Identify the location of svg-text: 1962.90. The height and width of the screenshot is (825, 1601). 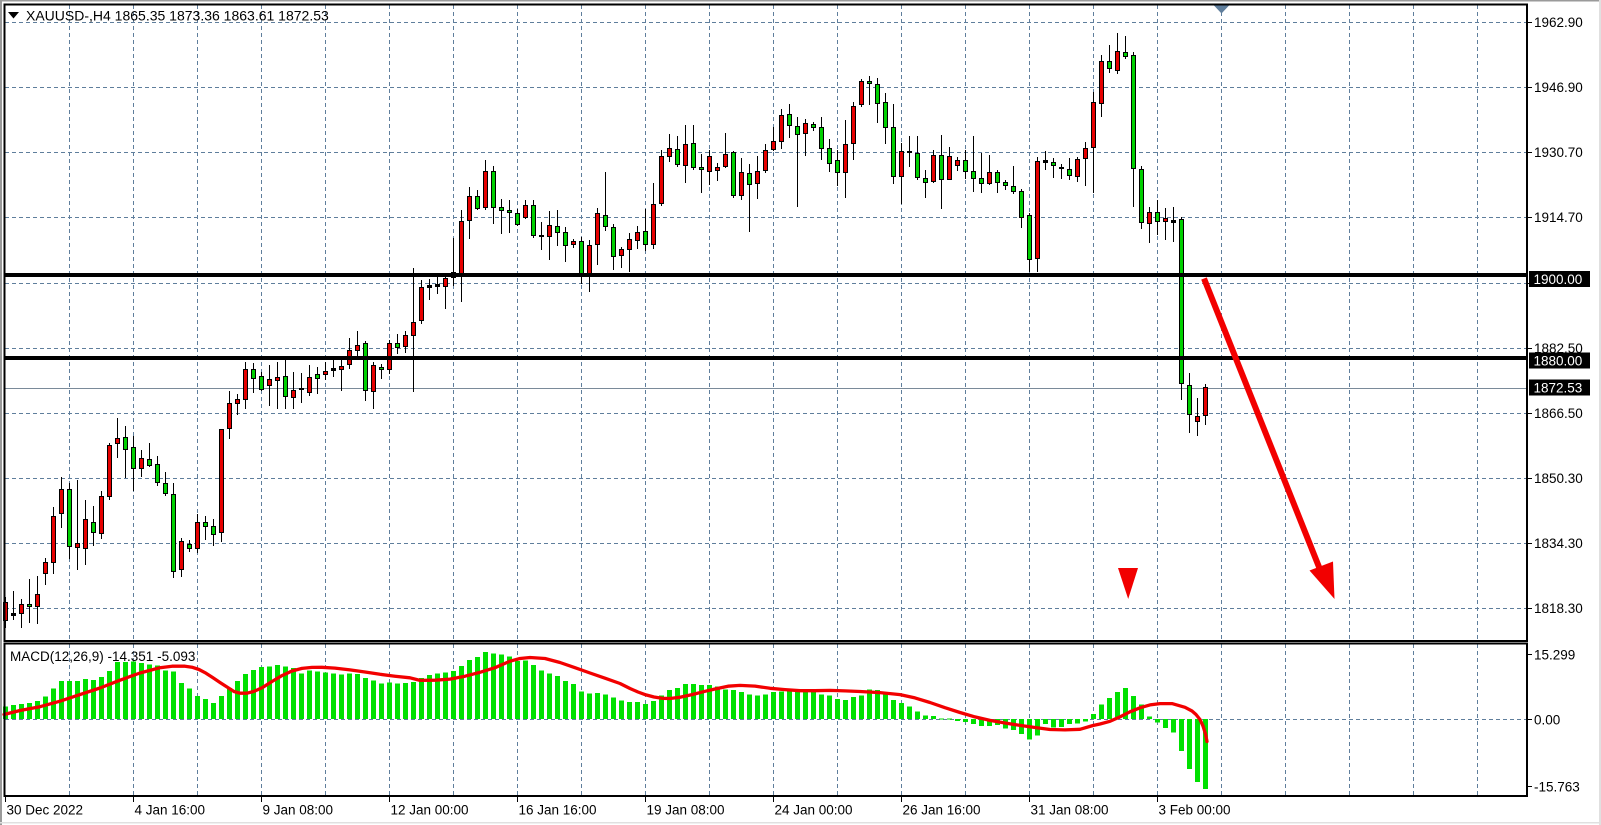
(1558, 22).